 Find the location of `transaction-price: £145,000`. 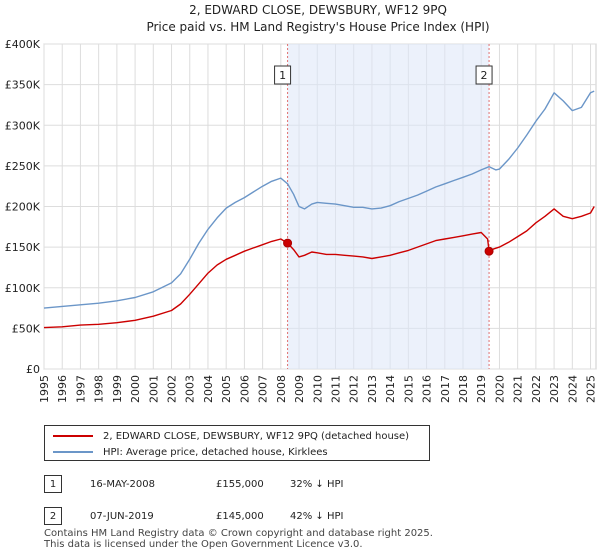

transaction-price: £145,000 is located at coordinates (240, 516).